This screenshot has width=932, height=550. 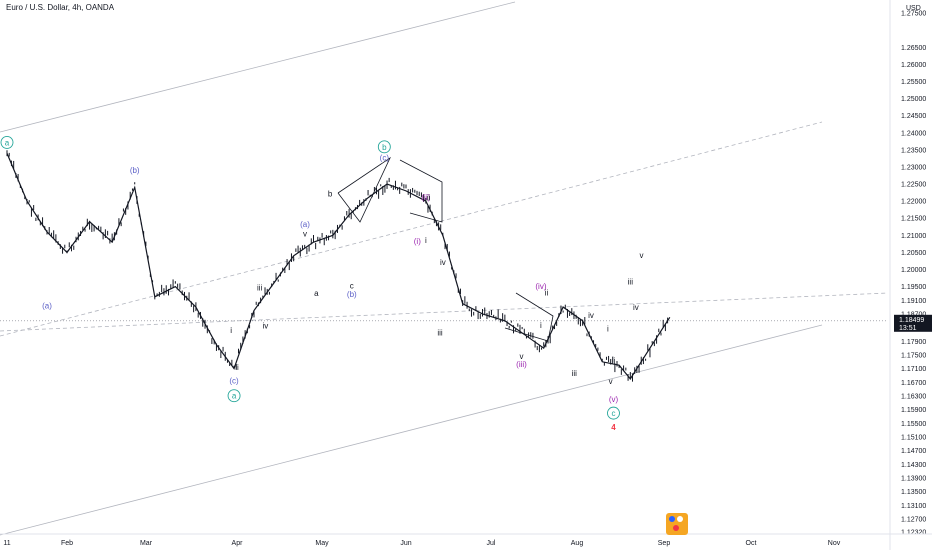 I want to click on time-tick-label: Jul, so click(x=491, y=543).